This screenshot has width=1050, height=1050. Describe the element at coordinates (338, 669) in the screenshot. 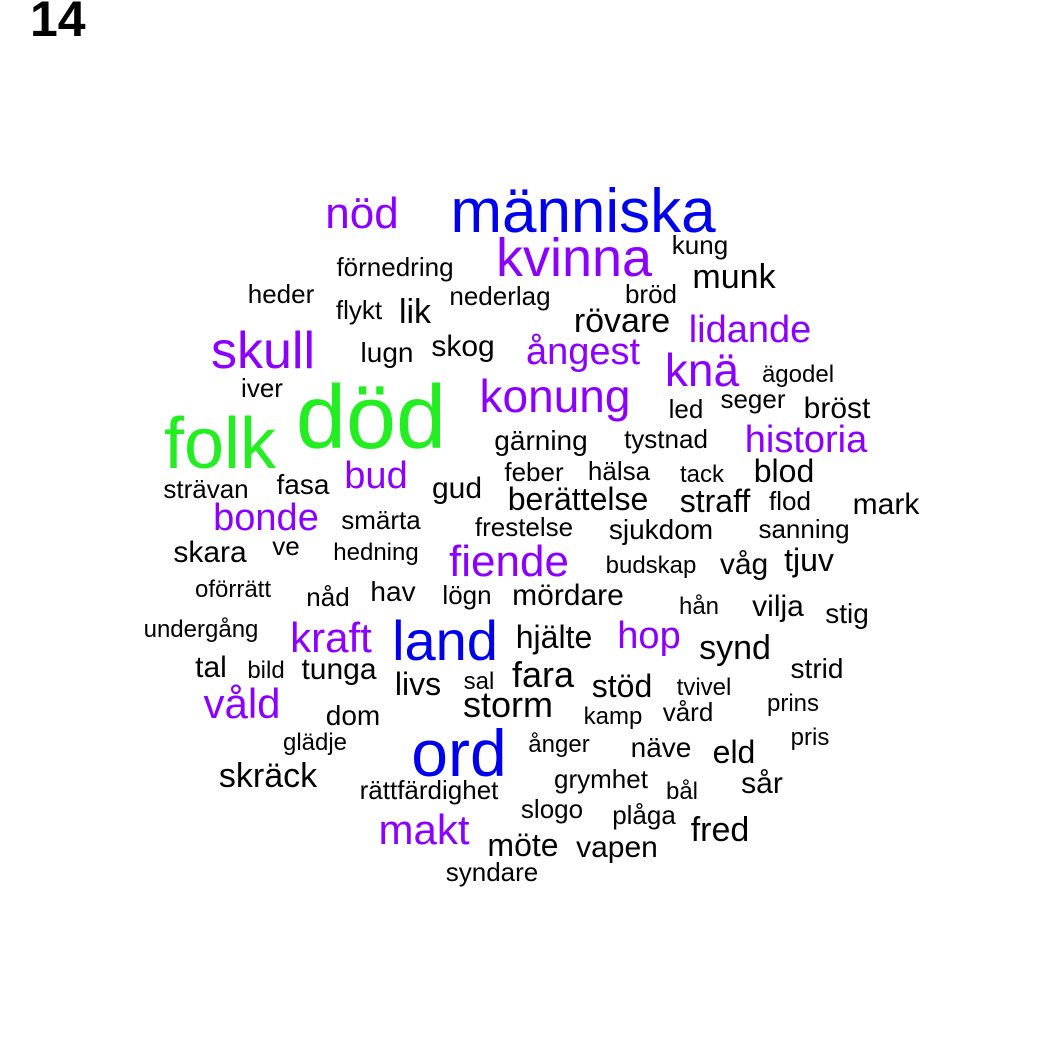

I see `cloud-word: tunga` at that location.